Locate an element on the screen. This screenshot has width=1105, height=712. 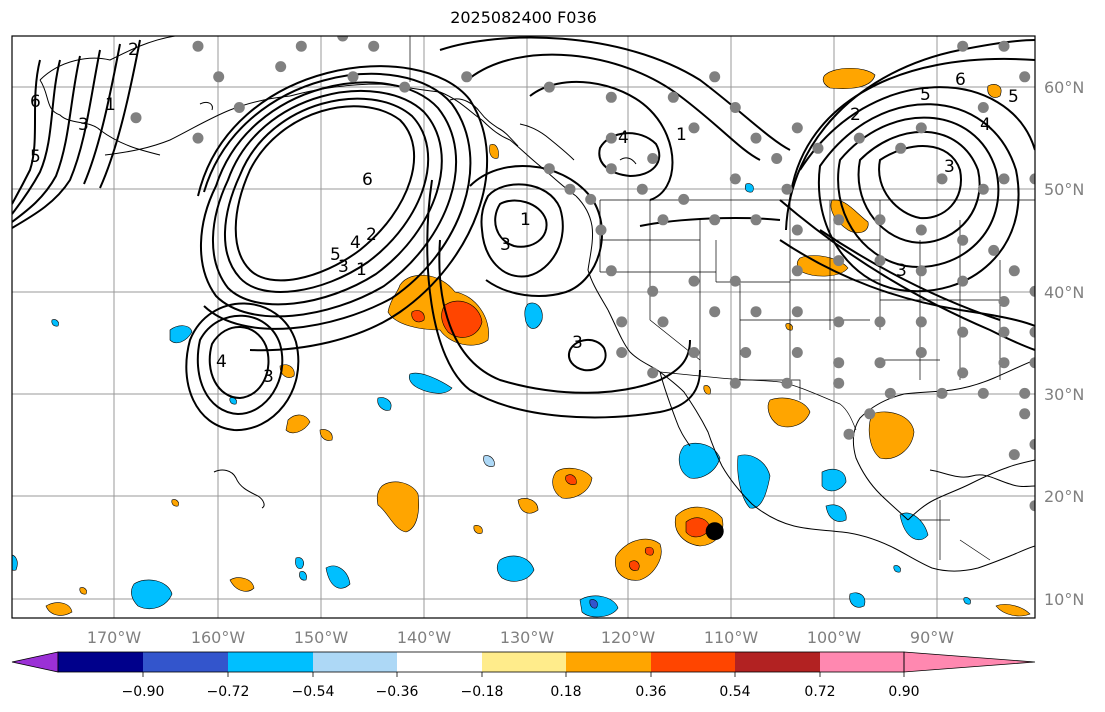
contour-label: 2 is located at coordinates (133, 50).